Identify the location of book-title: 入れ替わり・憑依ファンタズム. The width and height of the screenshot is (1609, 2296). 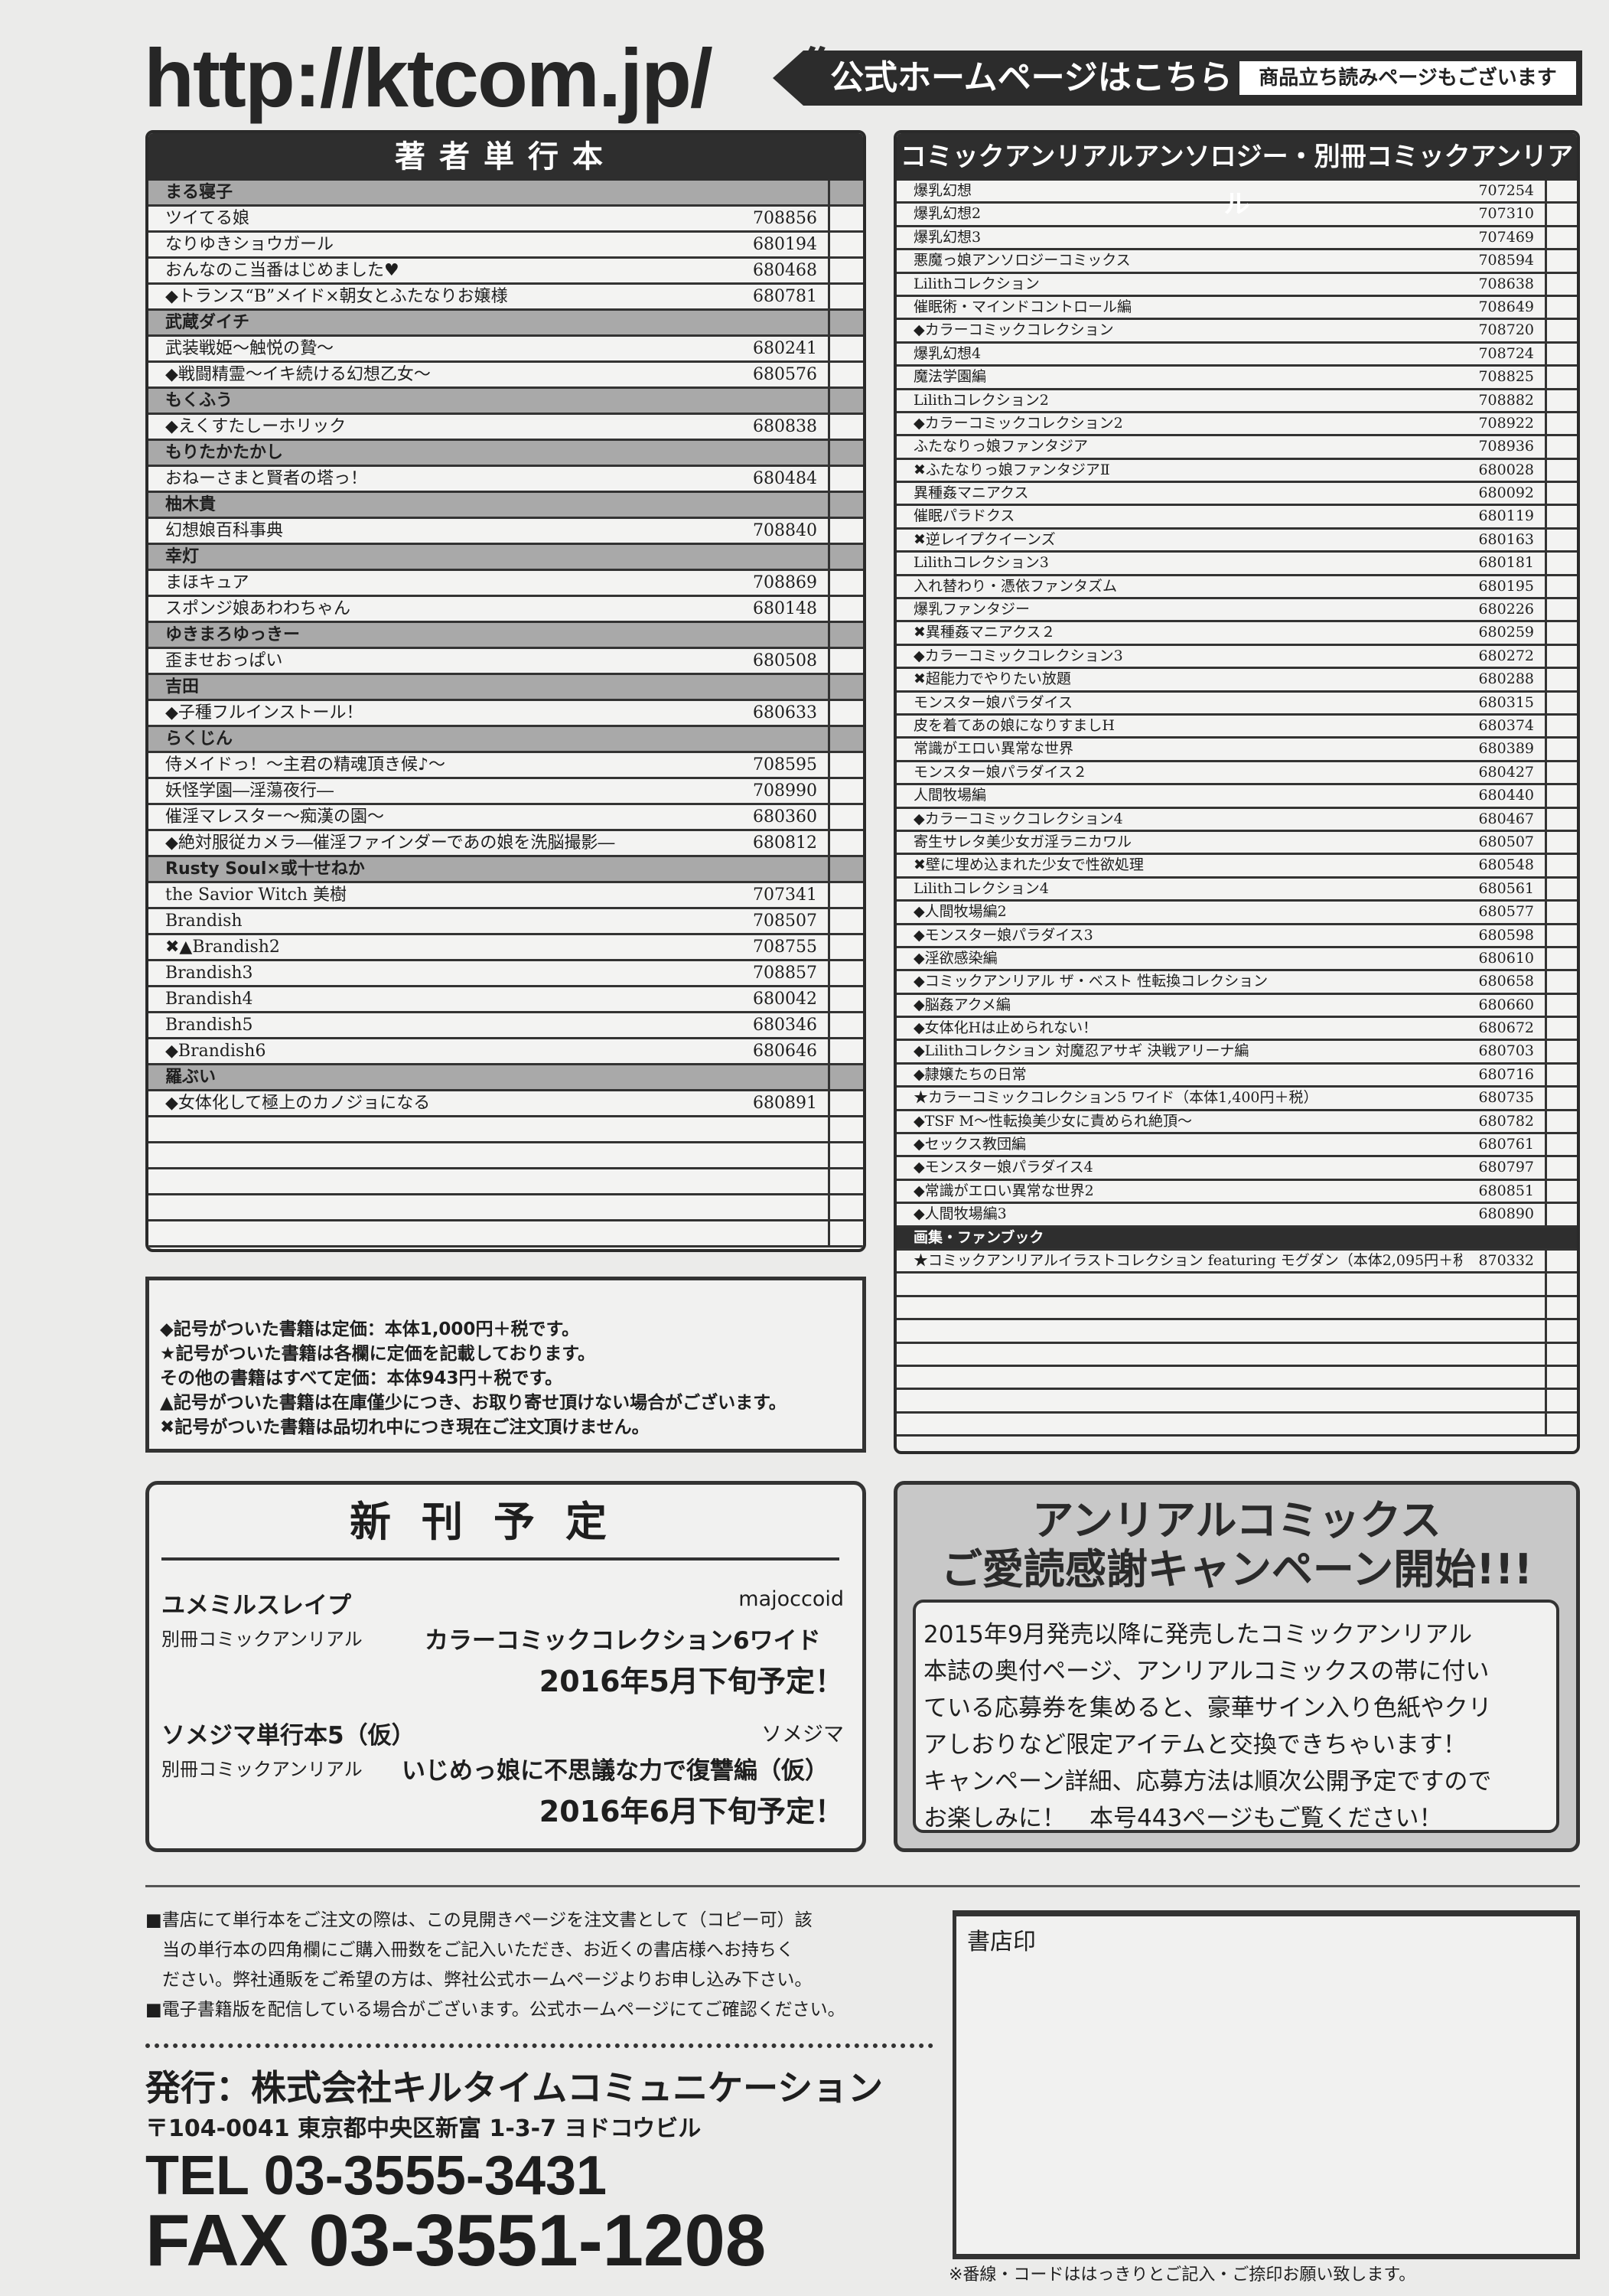
(1016, 586).